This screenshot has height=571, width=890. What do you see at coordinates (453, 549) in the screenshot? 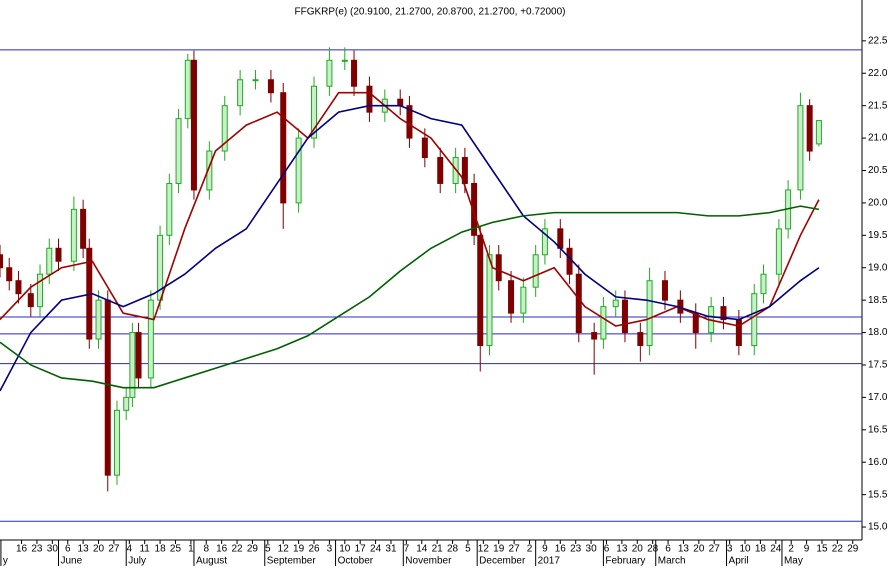
I see `x-tick-label: 28` at bounding box center [453, 549].